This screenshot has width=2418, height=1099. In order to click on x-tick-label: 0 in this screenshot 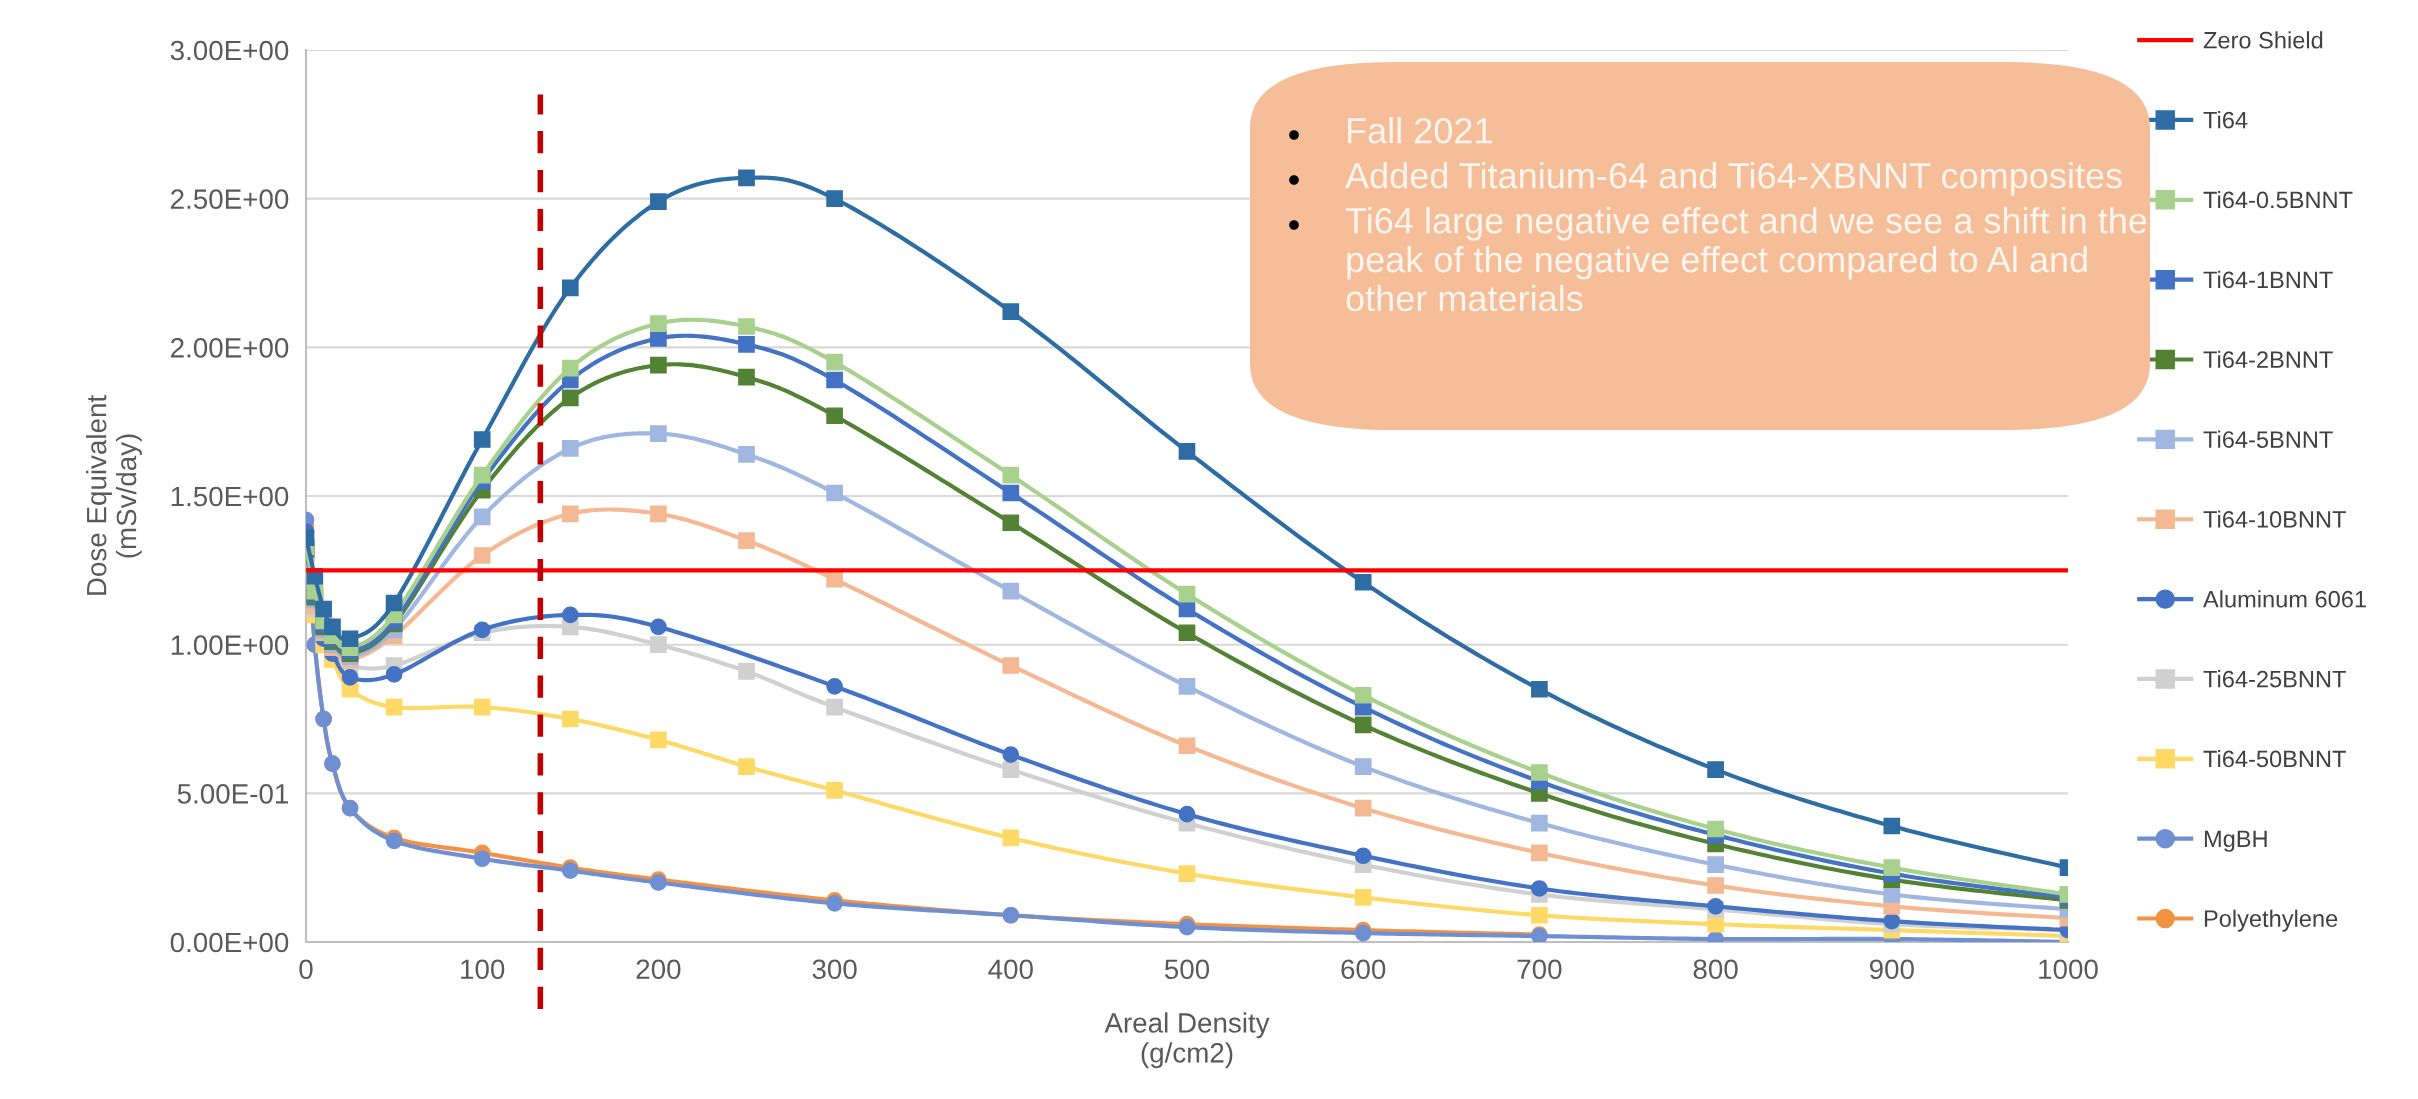, I will do `click(306, 969)`.